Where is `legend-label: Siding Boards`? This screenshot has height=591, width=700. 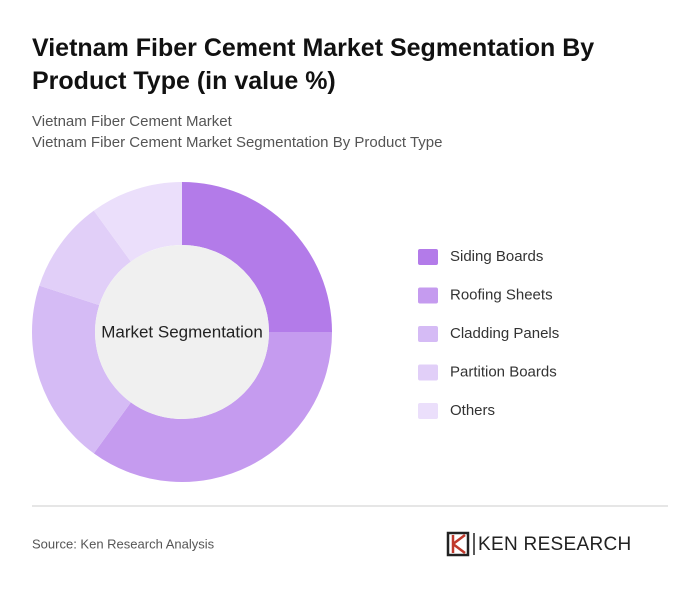 legend-label: Siding Boards is located at coordinates (496, 256).